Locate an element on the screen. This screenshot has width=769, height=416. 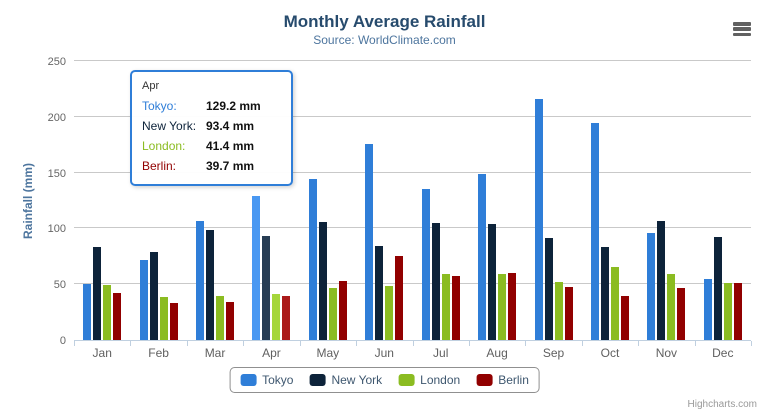
tooltip-row: Tokyo: 129.2 mm is located at coordinates (211, 106).